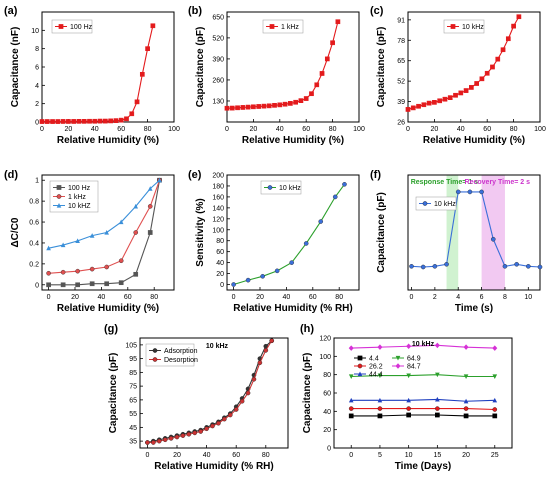  Describe the element at coordinates (482, 297) in the screenshot. I see `x-tick-label: 6` at that location.